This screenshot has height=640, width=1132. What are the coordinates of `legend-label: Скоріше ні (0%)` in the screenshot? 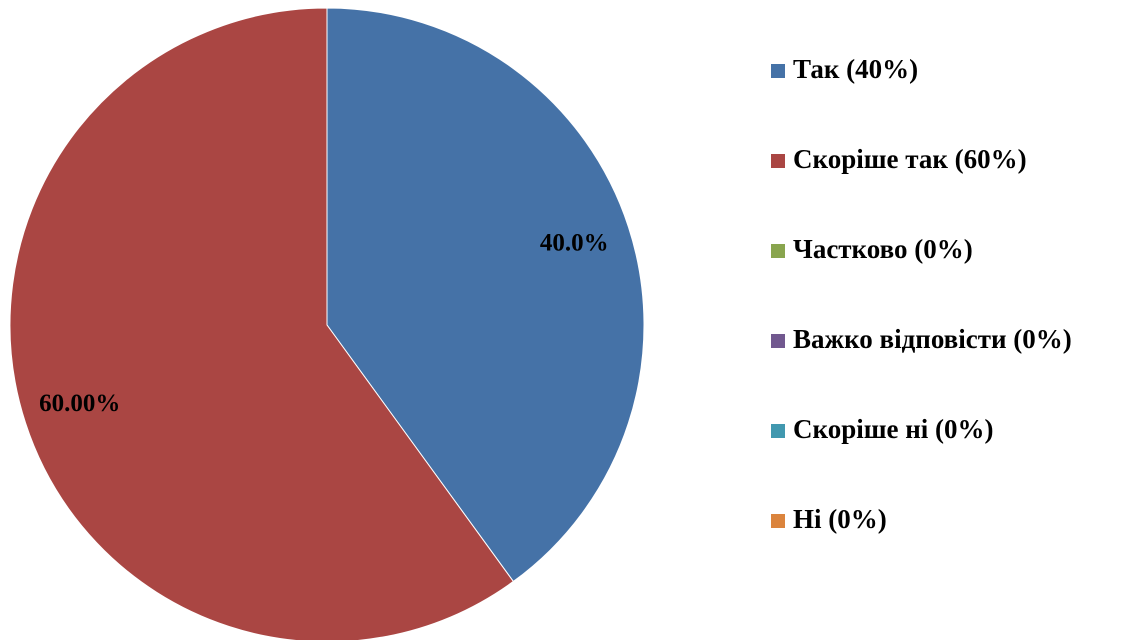 It's located at (893, 429).